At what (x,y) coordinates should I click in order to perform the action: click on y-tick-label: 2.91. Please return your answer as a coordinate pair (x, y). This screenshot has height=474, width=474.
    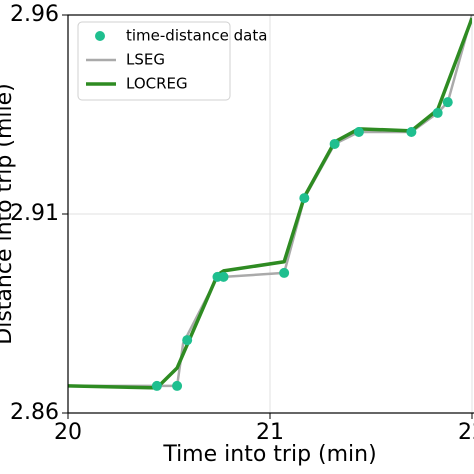
    Looking at the image, I should click on (34, 213).